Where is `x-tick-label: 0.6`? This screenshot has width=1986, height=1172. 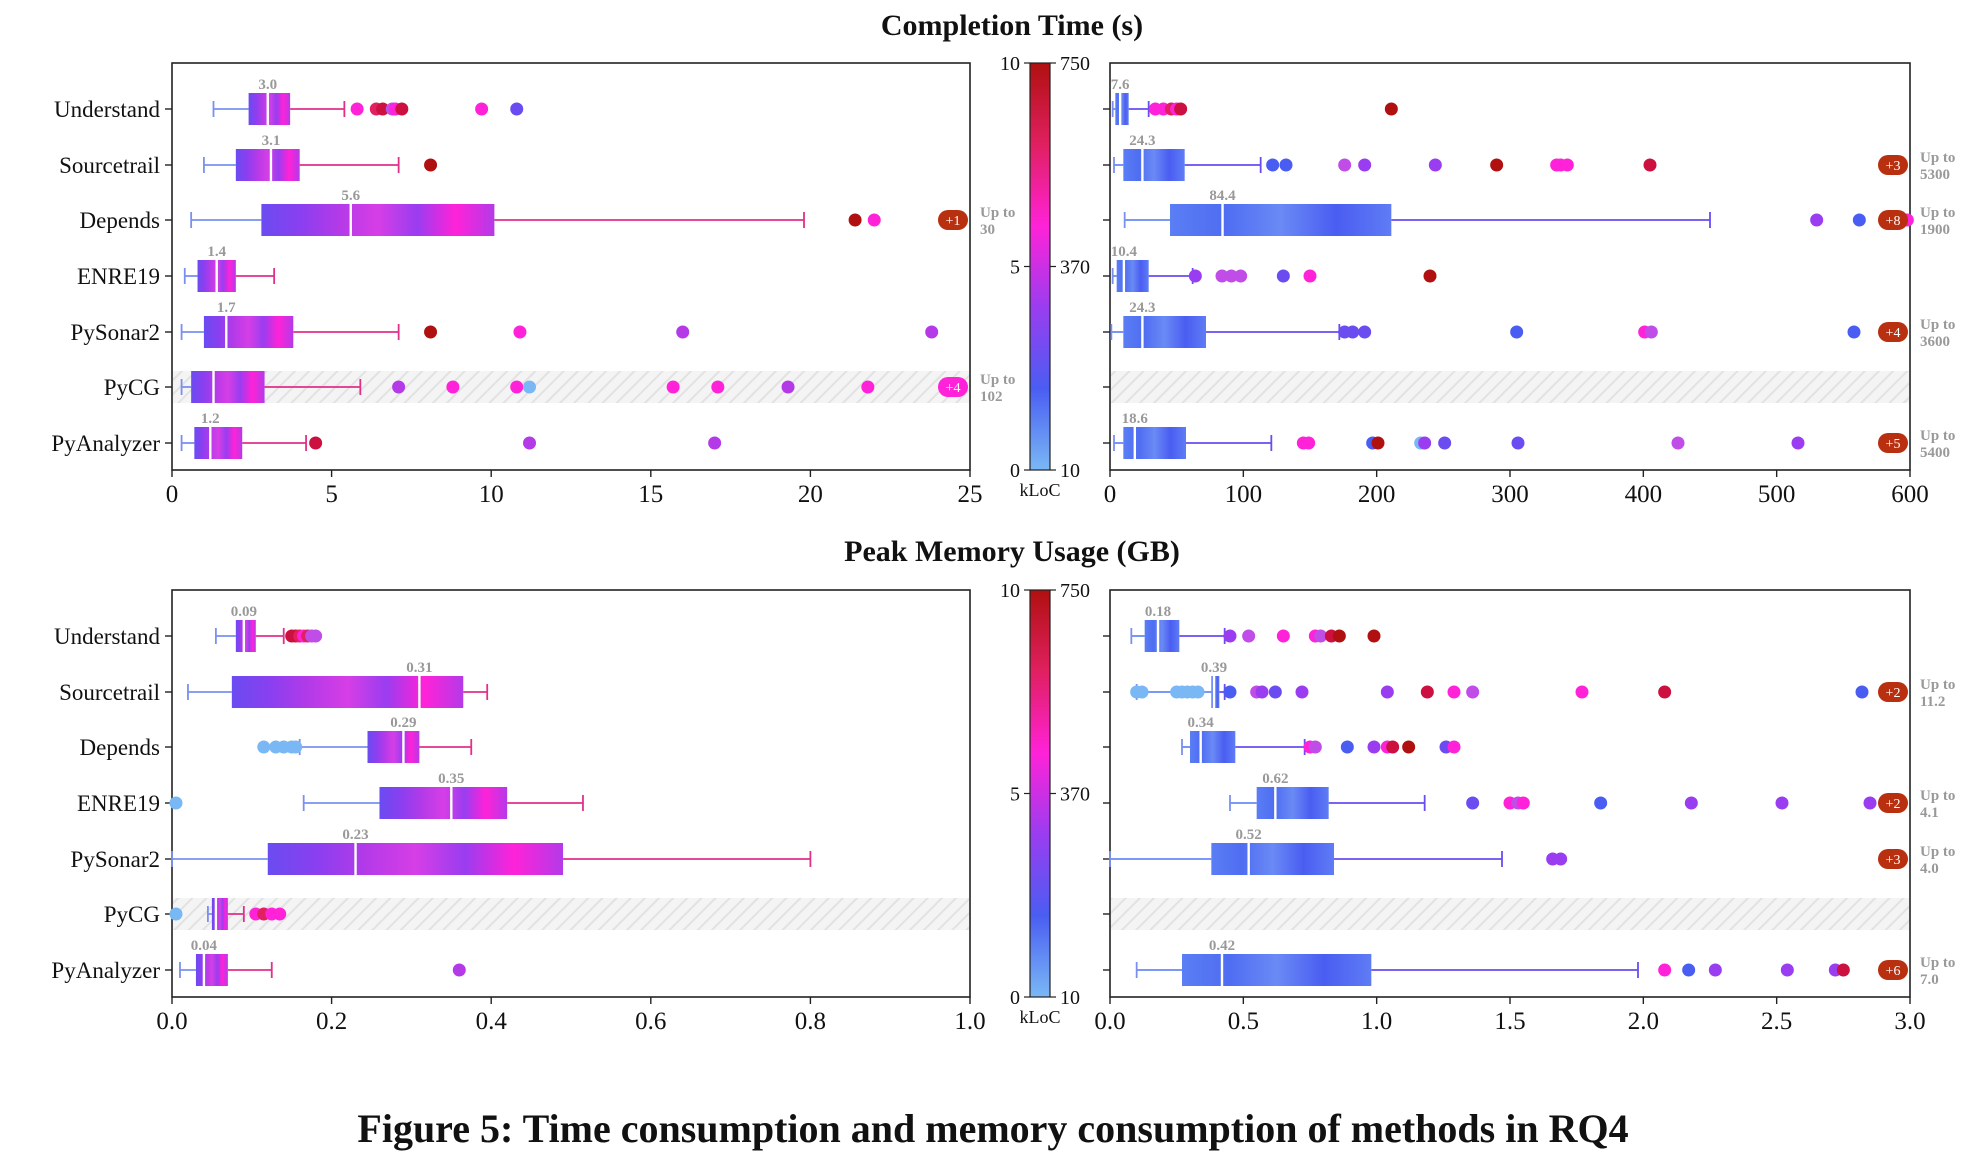 x-tick-label: 0.6 is located at coordinates (650, 1021).